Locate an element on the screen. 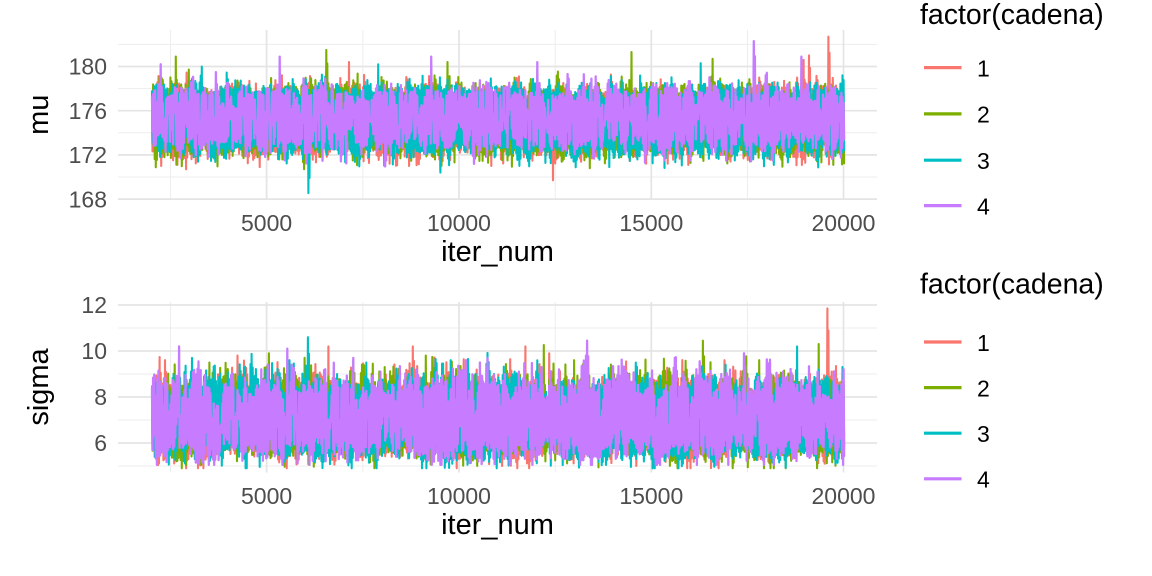 The height and width of the screenshot is (576, 1152). svg-text: 168 is located at coordinates (88, 199).